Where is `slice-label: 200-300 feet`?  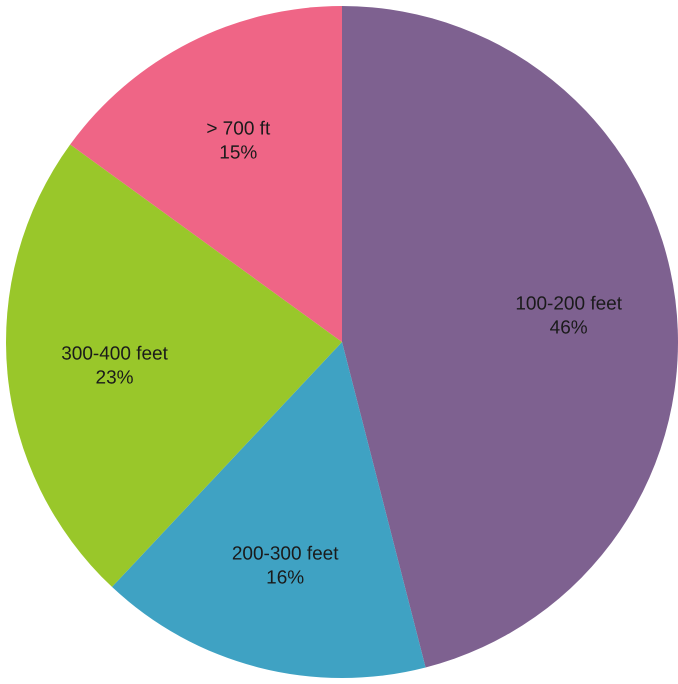
slice-label: 200-300 feet is located at coordinates (286, 554).